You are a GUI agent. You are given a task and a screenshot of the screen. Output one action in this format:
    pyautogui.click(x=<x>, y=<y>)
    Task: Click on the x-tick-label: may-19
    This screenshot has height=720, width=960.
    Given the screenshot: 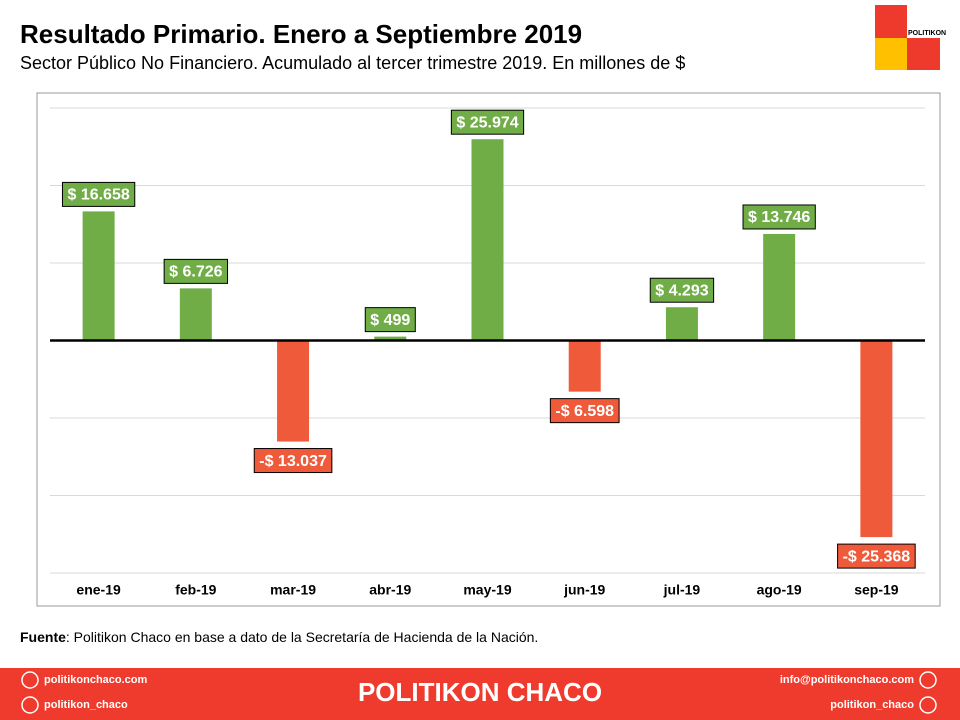 What is the action you would take?
    pyautogui.click(x=487, y=590)
    